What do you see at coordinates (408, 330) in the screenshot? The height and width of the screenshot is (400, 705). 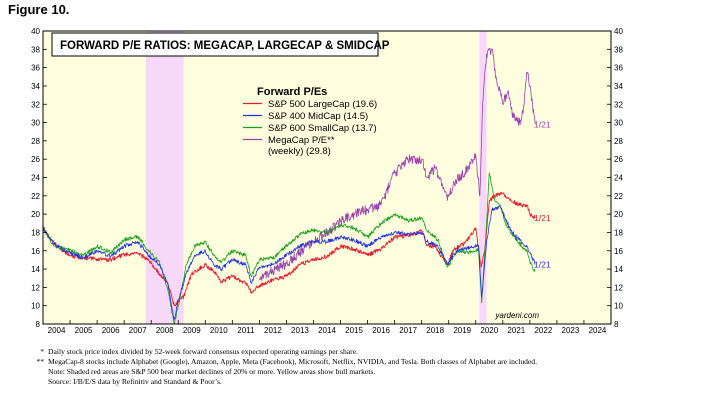 I see `x-tick-label: 2017` at bounding box center [408, 330].